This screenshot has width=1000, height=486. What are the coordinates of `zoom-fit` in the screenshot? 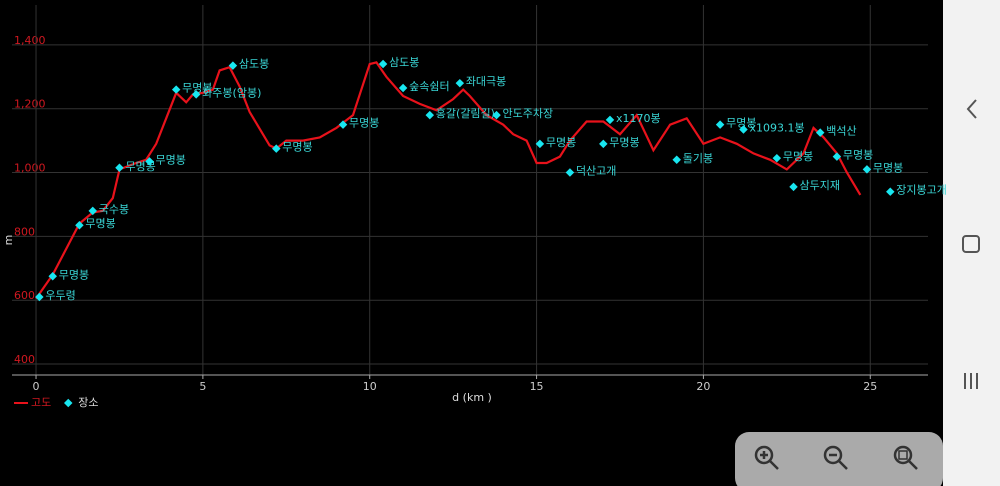 It's located at (905, 457).